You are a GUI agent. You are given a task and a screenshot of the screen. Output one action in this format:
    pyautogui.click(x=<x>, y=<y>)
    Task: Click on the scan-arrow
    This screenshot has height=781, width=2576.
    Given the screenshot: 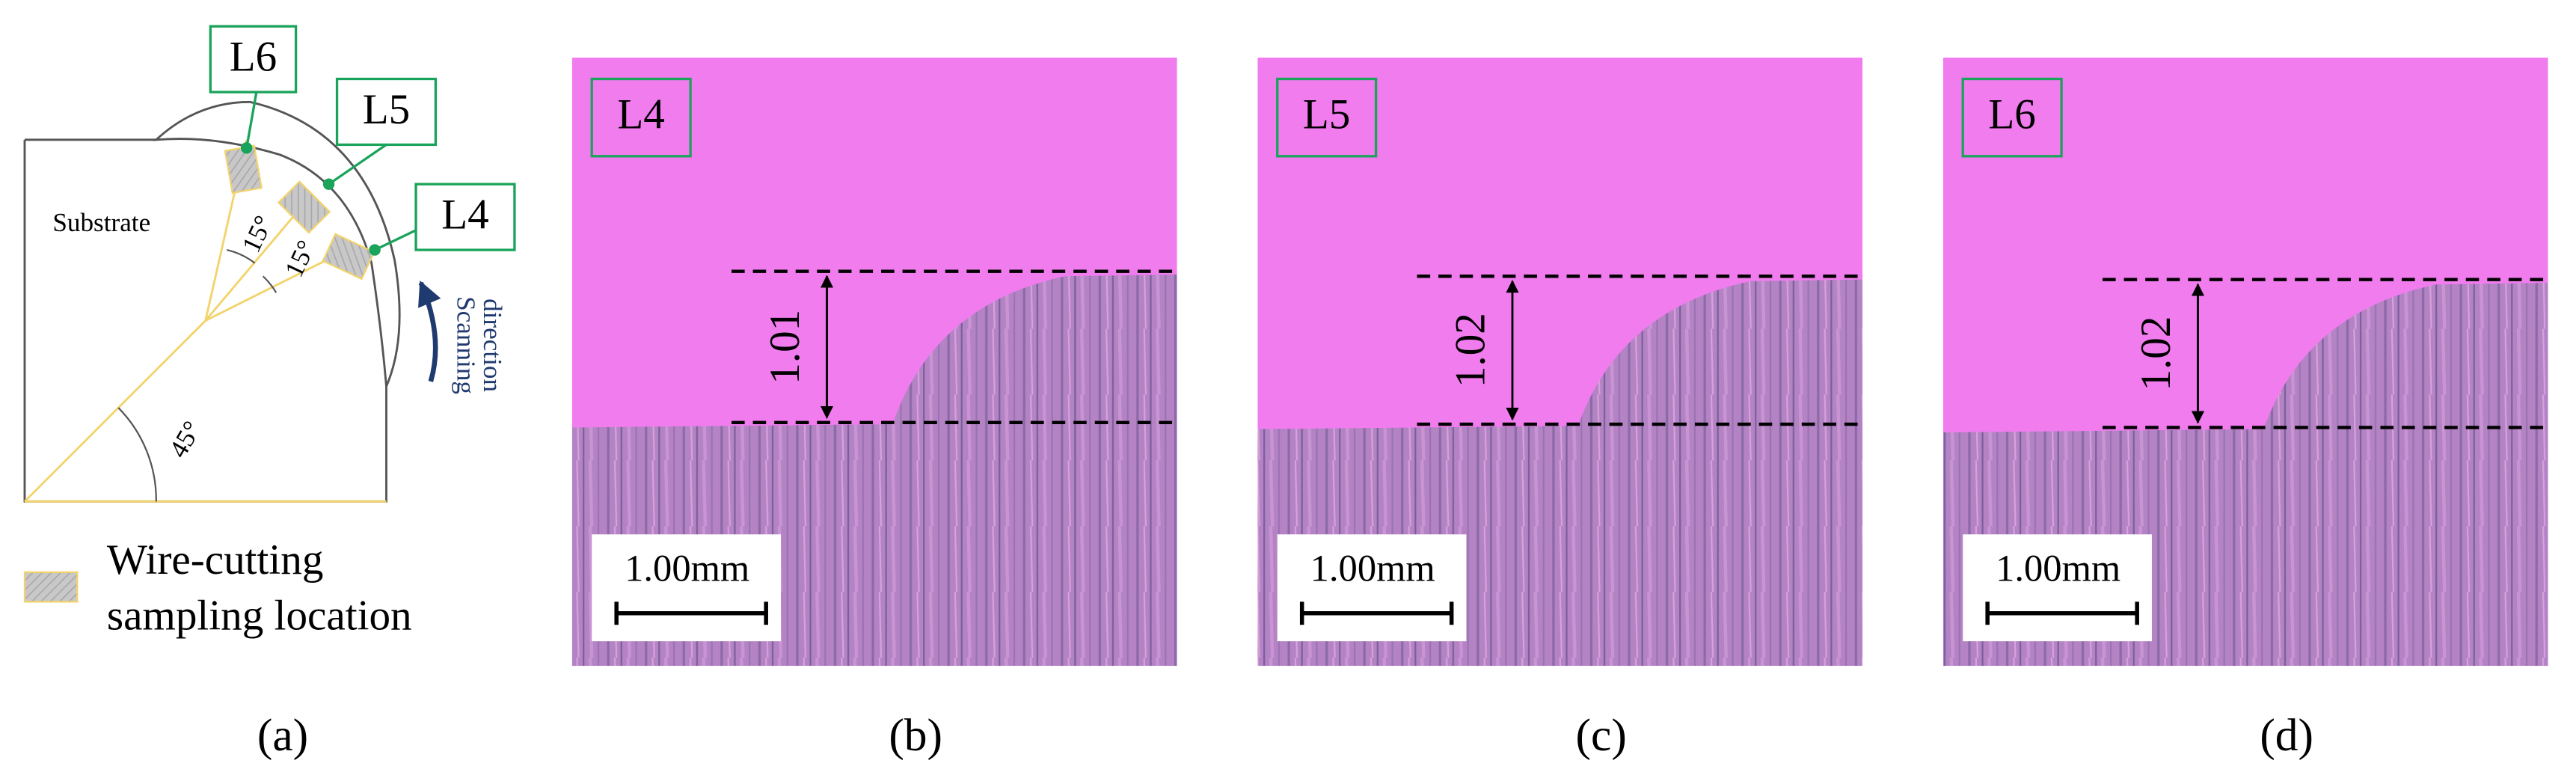 What is the action you would take?
    pyautogui.click(x=429, y=331)
    